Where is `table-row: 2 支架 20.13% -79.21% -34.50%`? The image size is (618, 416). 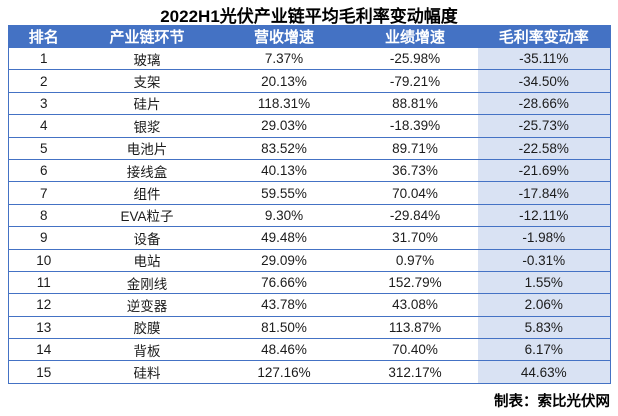
table-row: 2 支架 20.13% -79.21% -34.50% is located at coordinates (309, 81).